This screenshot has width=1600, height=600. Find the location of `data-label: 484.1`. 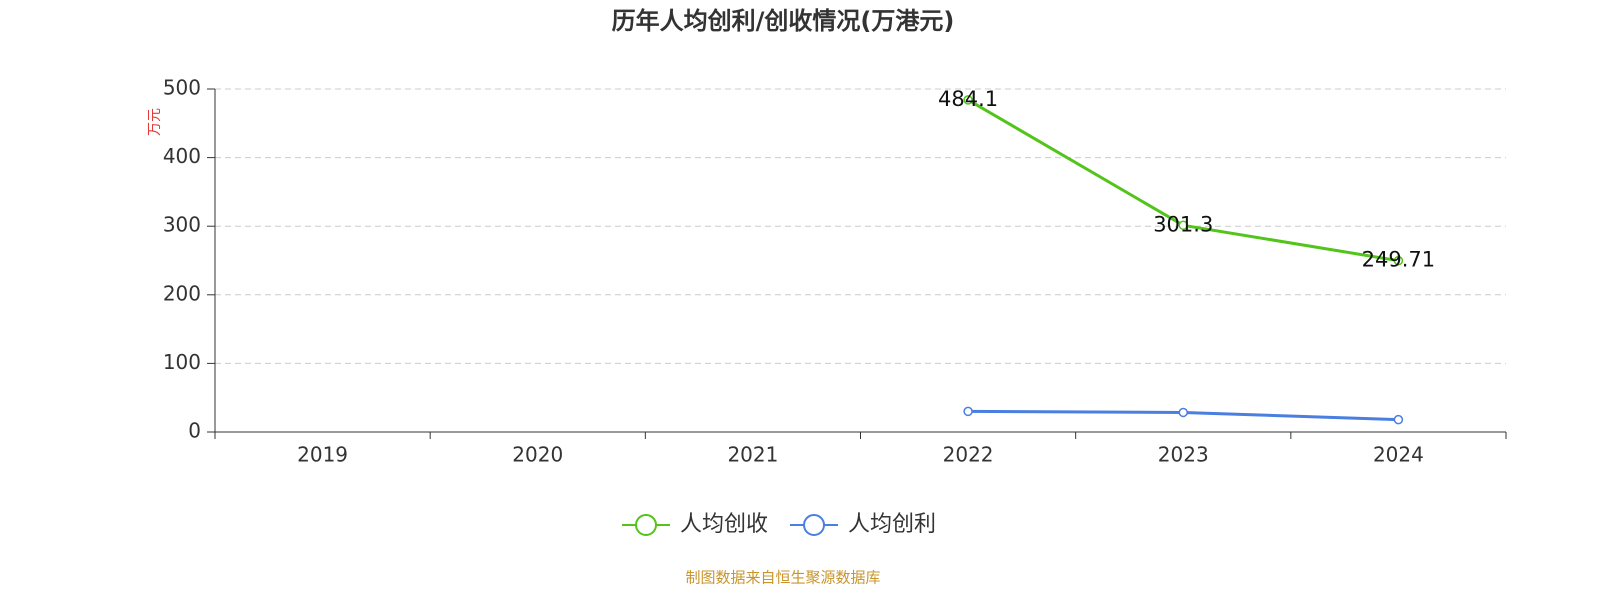

data-label: 484.1 is located at coordinates (968, 99).